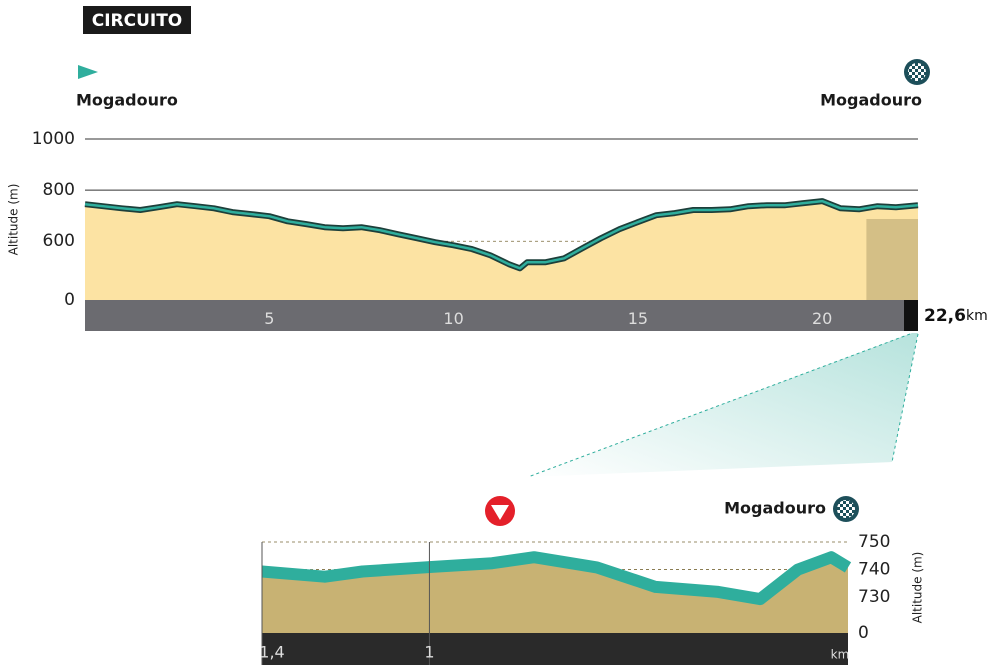 The width and height of the screenshot is (1000, 672). I want to click on profile-line, so click(501, 234).